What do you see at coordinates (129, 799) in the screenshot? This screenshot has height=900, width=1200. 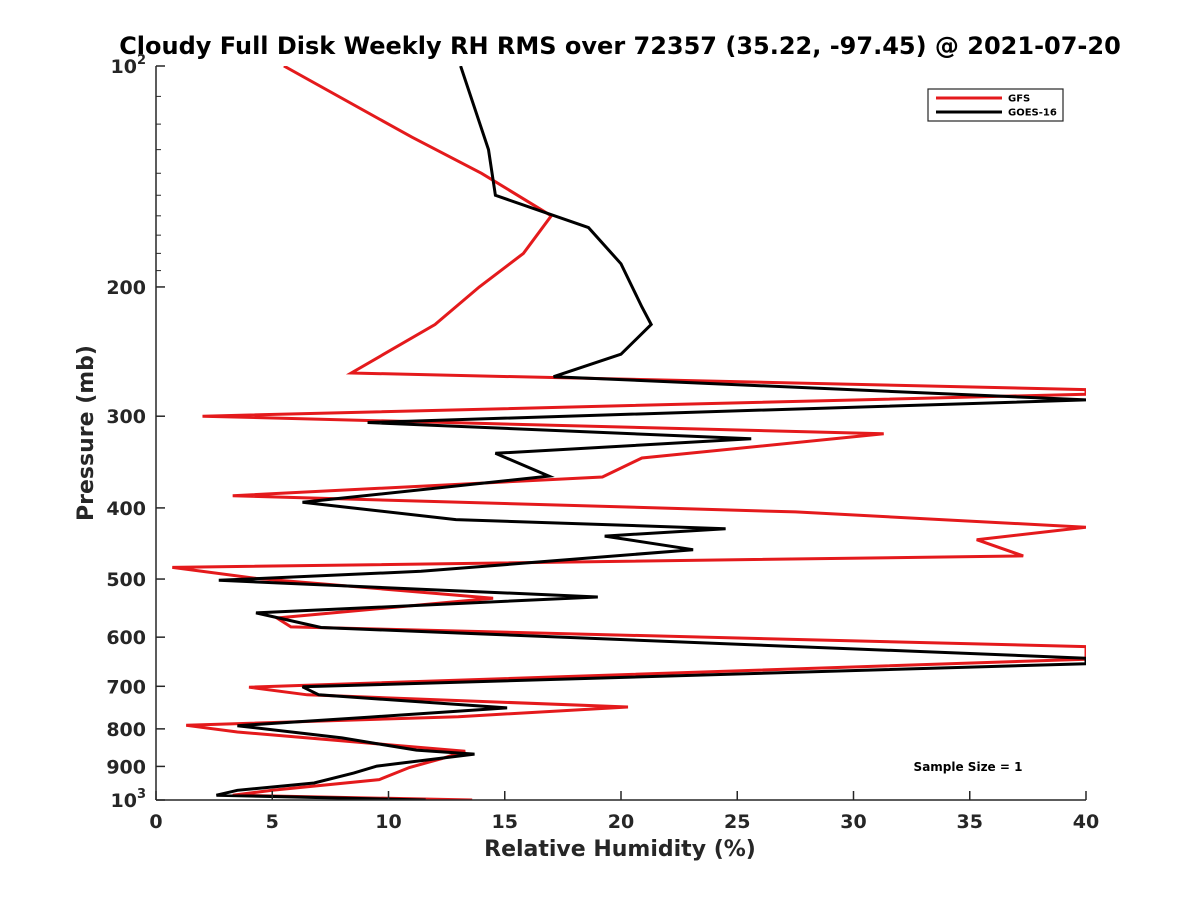 I see `y-tick-label: 10³` at bounding box center [129, 799].